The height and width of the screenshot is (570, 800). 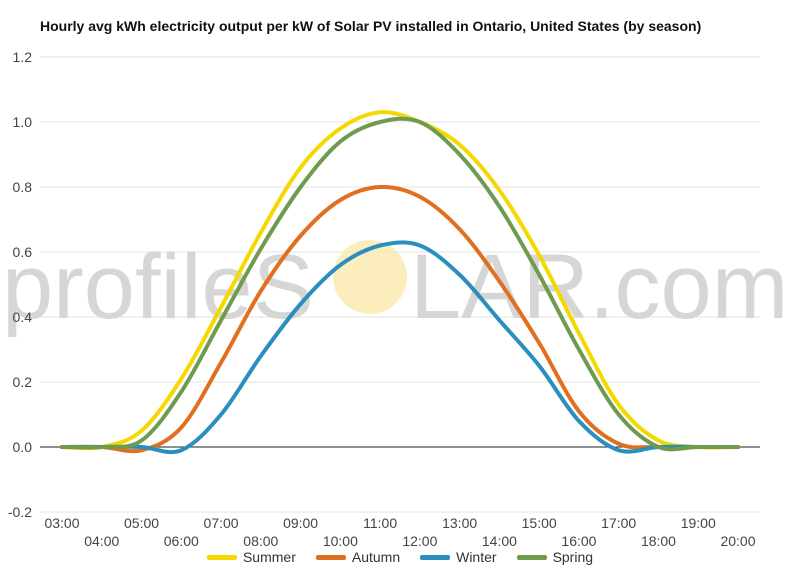 I want to click on legend-item-summer: Summer, so click(x=251, y=557).